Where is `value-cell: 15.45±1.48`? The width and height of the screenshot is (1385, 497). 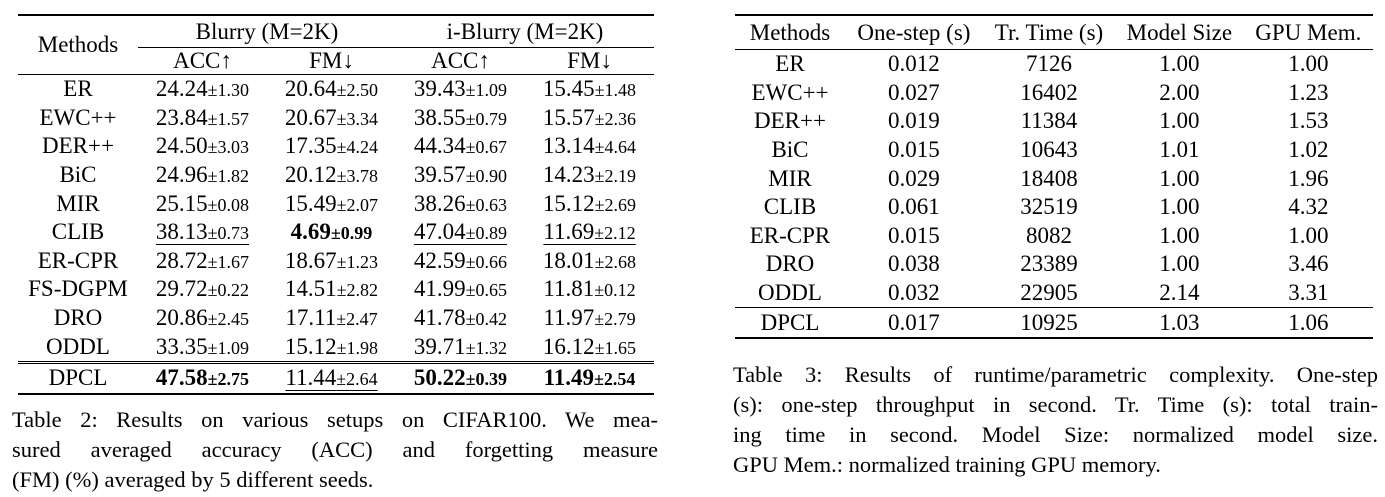 value-cell: 15.45±1.48 is located at coordinates (589, 88).